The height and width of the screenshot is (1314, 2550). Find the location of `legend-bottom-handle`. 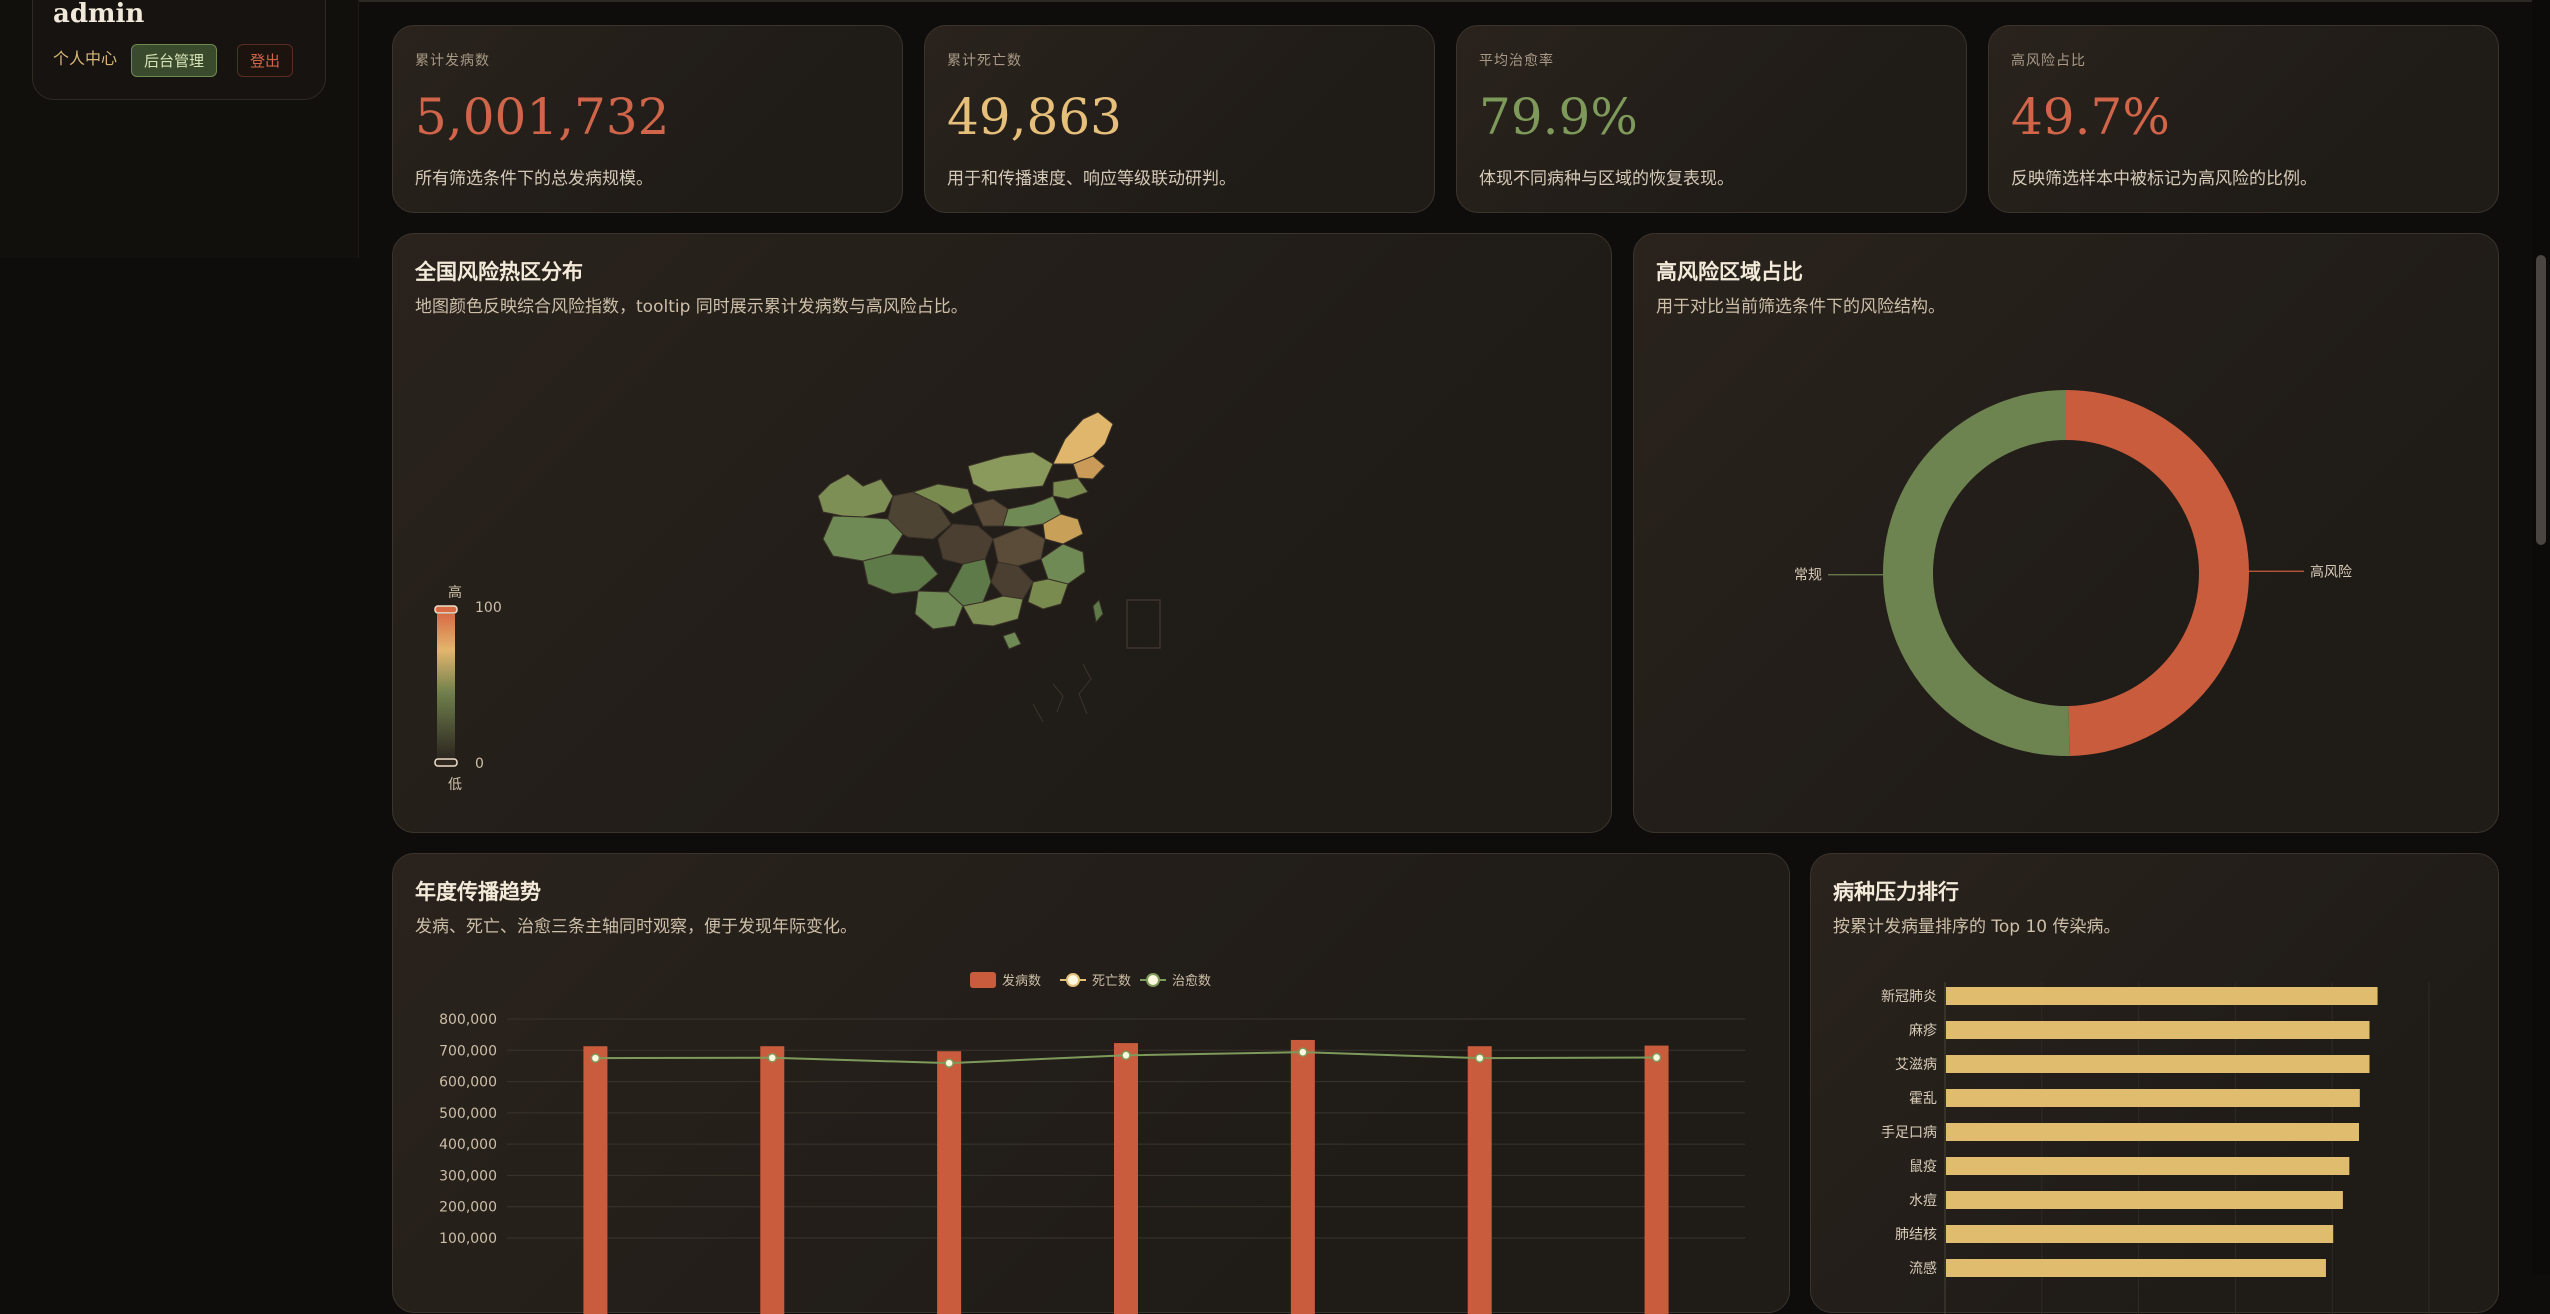

legend-bottom-handle is located at coordinates (446, 762).